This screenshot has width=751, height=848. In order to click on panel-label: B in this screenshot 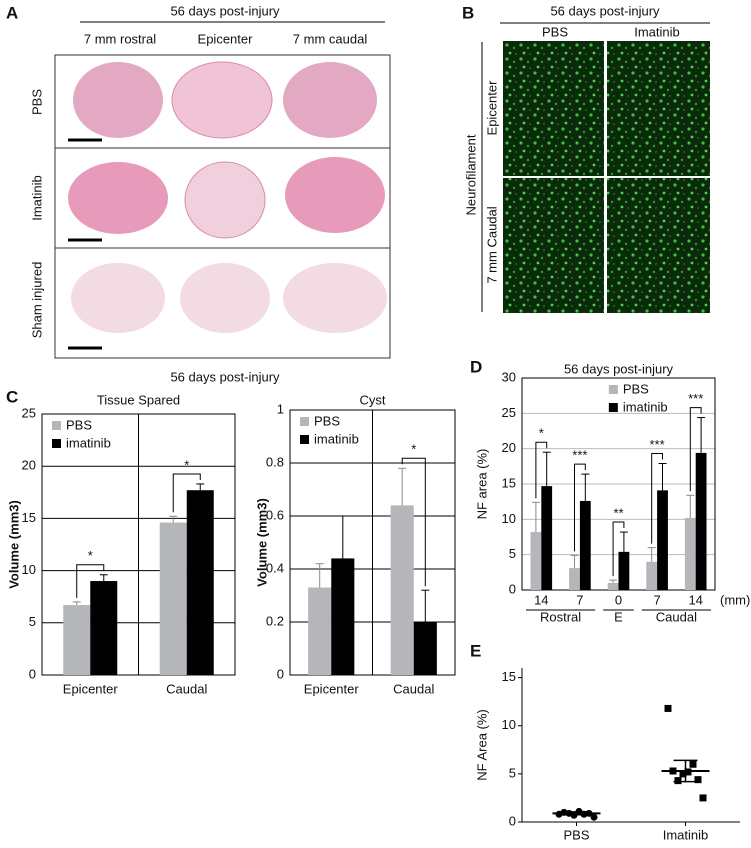, I will do `click(468, 12)`.